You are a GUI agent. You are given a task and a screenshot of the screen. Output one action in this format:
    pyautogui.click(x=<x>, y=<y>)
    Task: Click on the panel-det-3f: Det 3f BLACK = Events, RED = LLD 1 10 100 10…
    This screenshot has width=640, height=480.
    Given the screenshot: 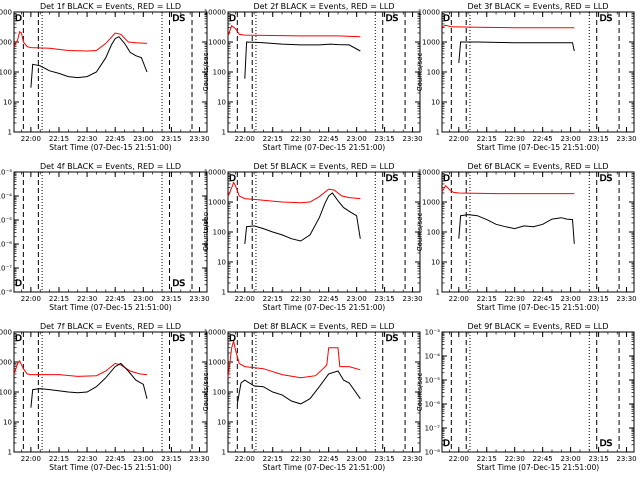 What is the action you would take?
    pyautogui.click(x=526, y=77)
    